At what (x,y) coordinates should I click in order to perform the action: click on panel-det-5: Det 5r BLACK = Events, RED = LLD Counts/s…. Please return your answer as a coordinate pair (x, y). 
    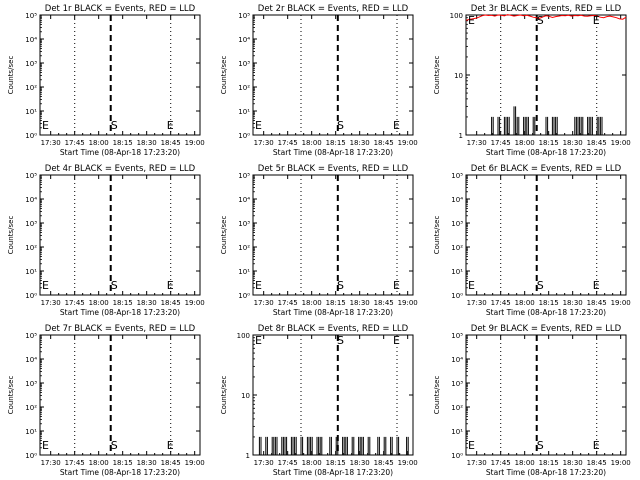
    Looking at the image, I should click on (319, 240).